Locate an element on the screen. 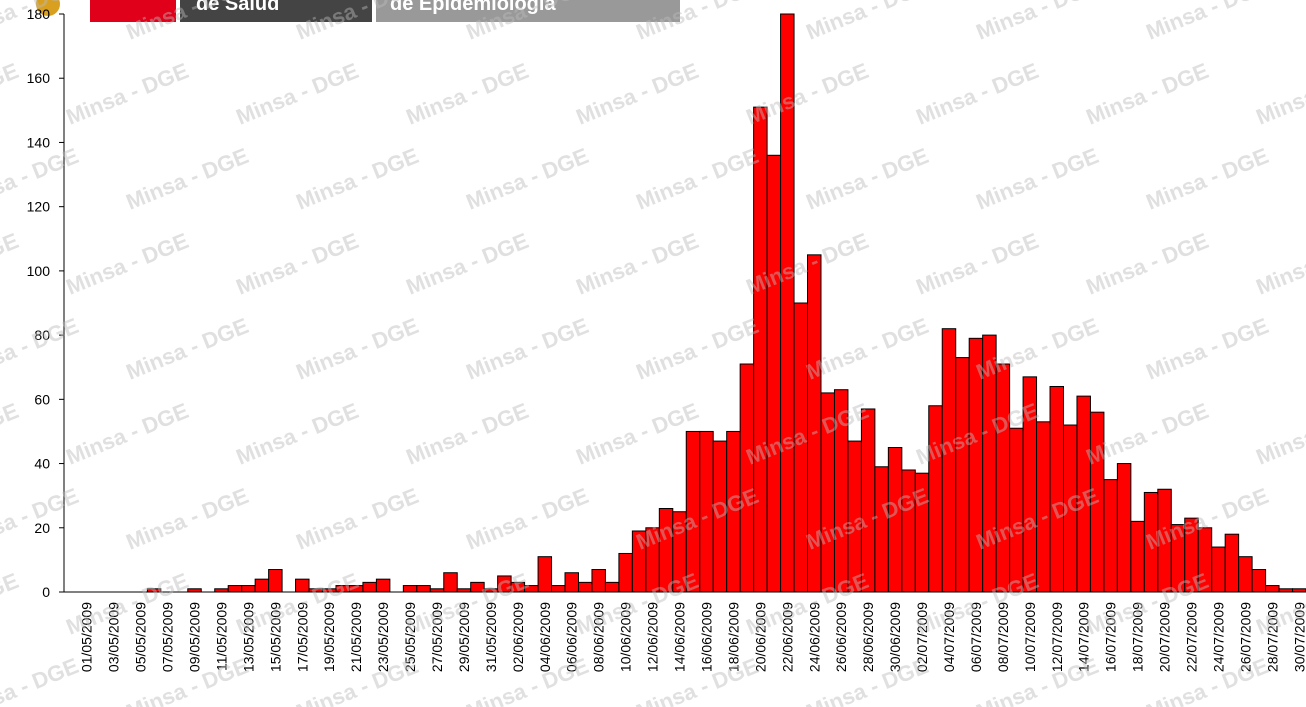  x-tick-label: 12/07/2009 is located at coordinates (1057, 637).